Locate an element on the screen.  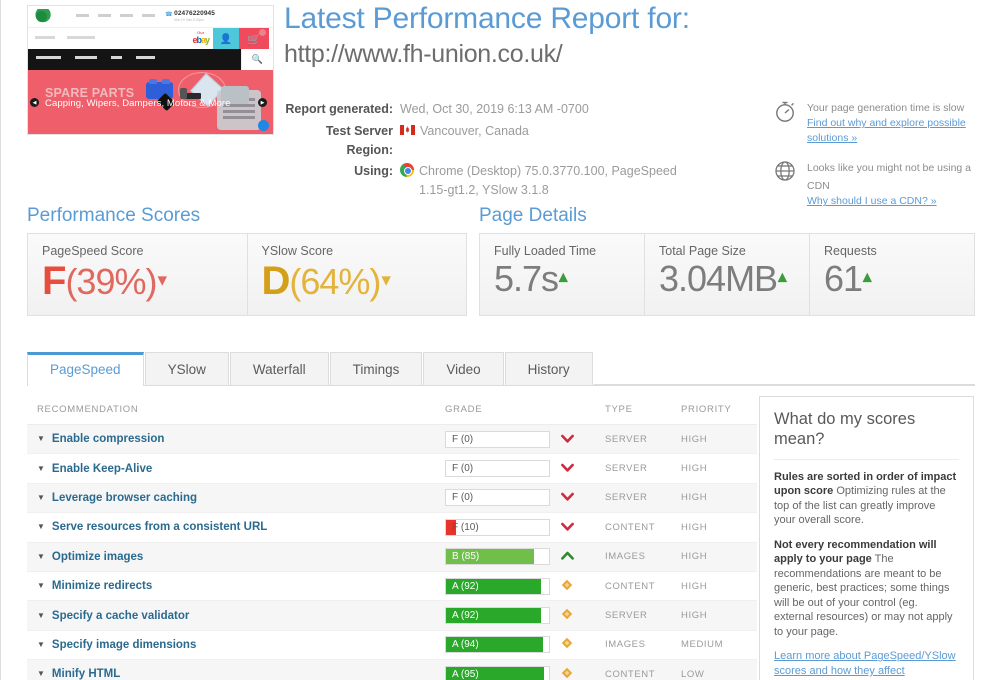
recommendation-link: Specify image dimensions is located at coordinates (124, 644).